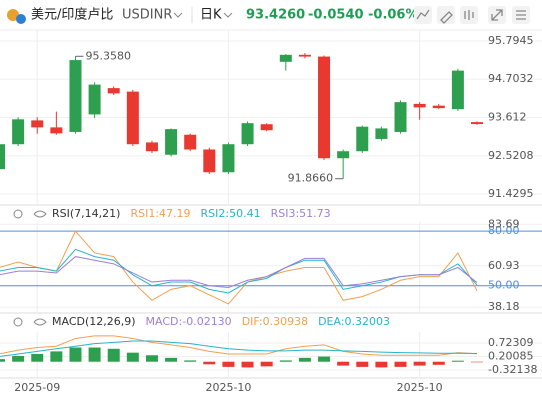  Describe the element at coordinates (189, 321) in the screenshot. I see `legend-entry: MACD:-0.02130` at that location.